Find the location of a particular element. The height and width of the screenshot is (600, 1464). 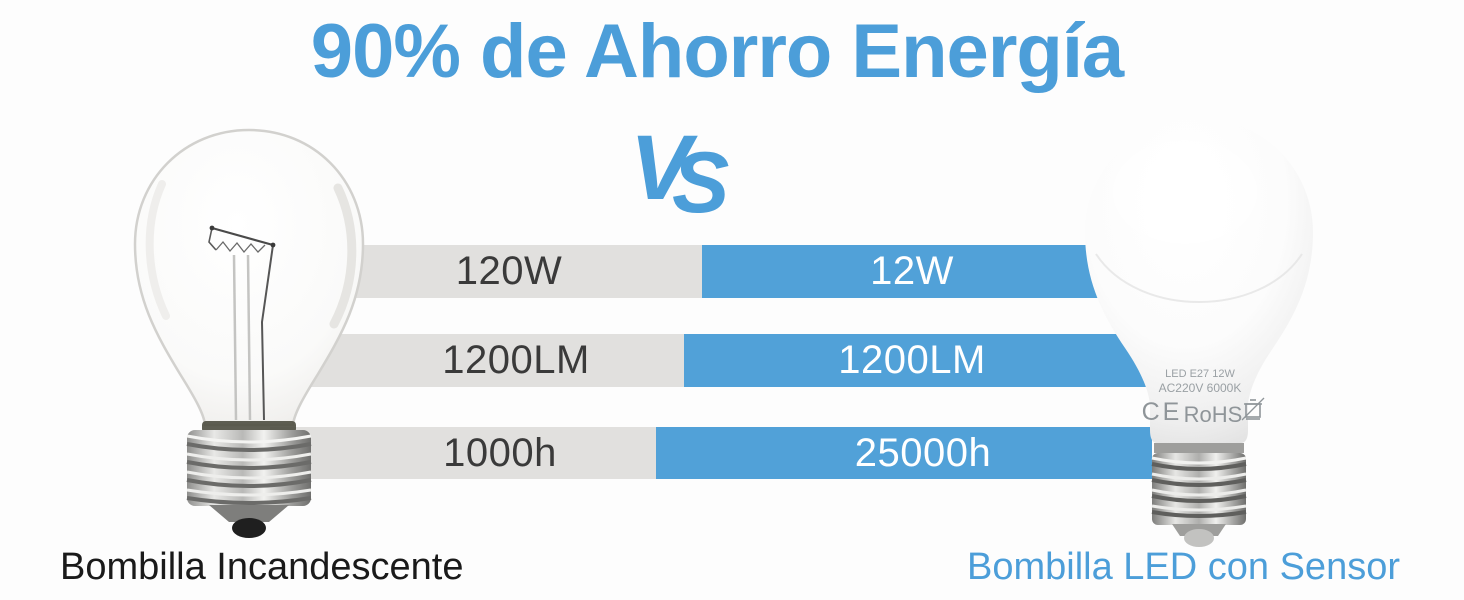

spec-row-lifetime: 1000h 25000h is located at coordinates (711, 453).